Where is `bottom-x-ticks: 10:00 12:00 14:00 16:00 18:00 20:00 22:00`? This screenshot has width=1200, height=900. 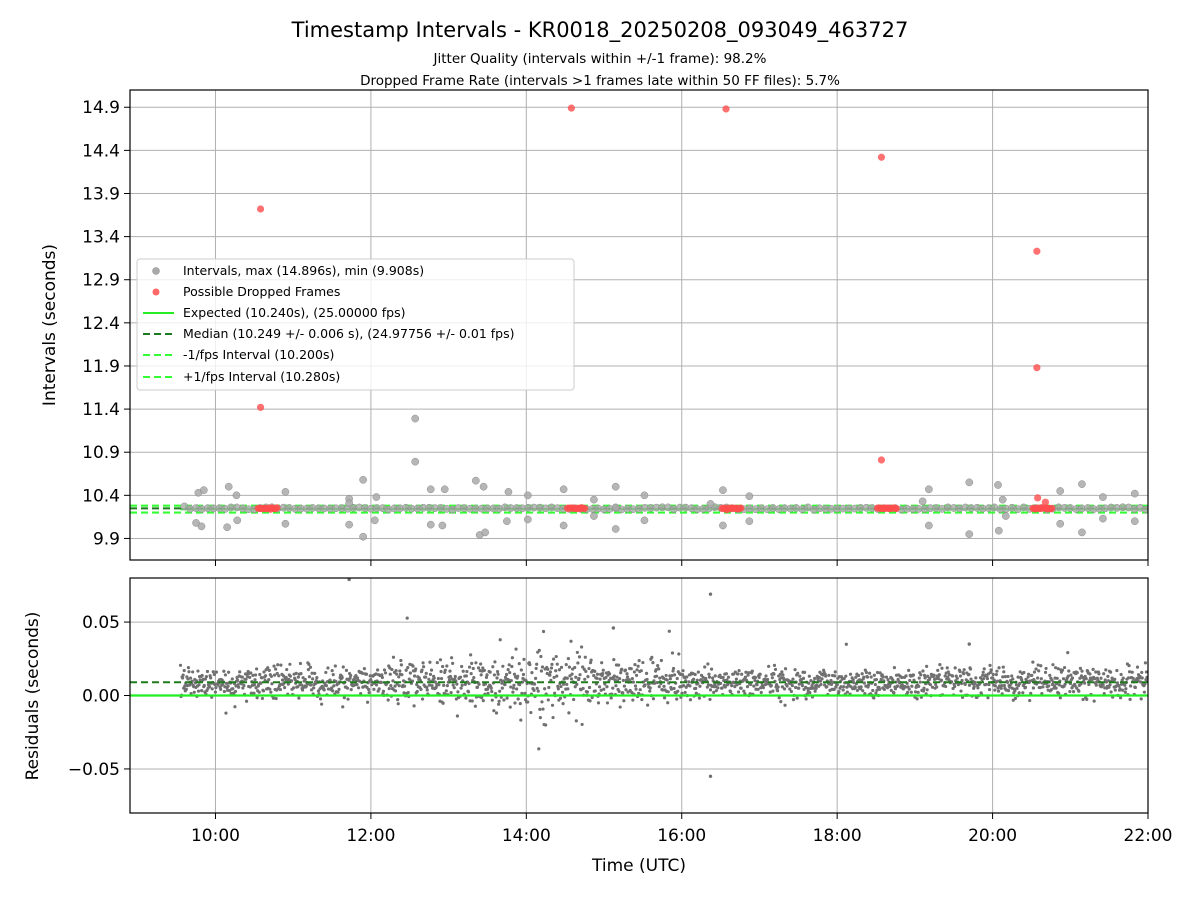
bottom-x-ticks: 10:00 12:00 14:00 16:00 18:00 20:00 22:00 is located at coordinates (682, 829).